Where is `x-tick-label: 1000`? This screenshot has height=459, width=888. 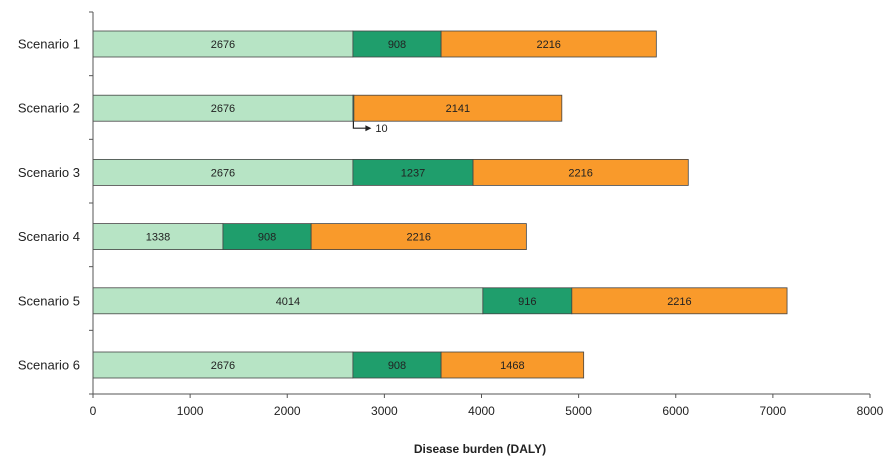
x-tick-label: 1000 is located at coordinates (190, 411).